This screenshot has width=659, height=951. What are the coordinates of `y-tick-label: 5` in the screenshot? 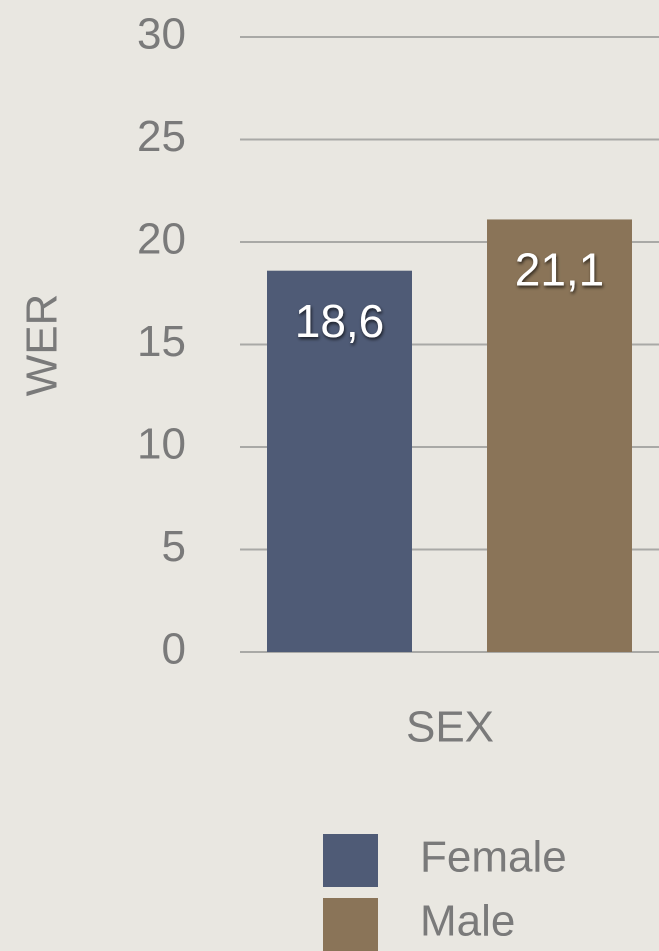 It's located at (174, 546).